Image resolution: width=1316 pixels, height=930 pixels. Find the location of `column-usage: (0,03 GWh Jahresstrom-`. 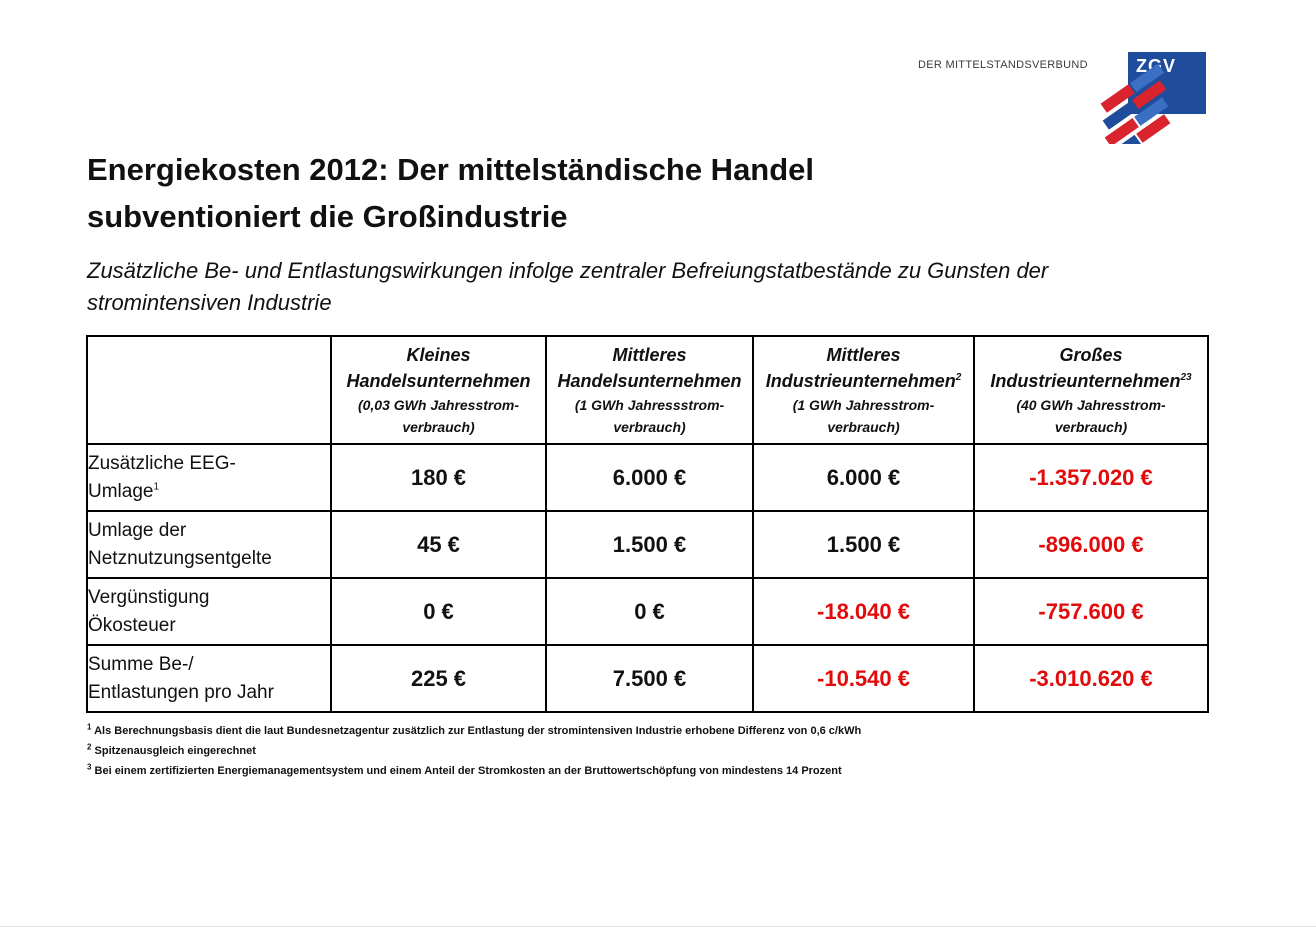

column-usage: (0,03 GWh Jahresstrom- is located at coordinates (438, 405).